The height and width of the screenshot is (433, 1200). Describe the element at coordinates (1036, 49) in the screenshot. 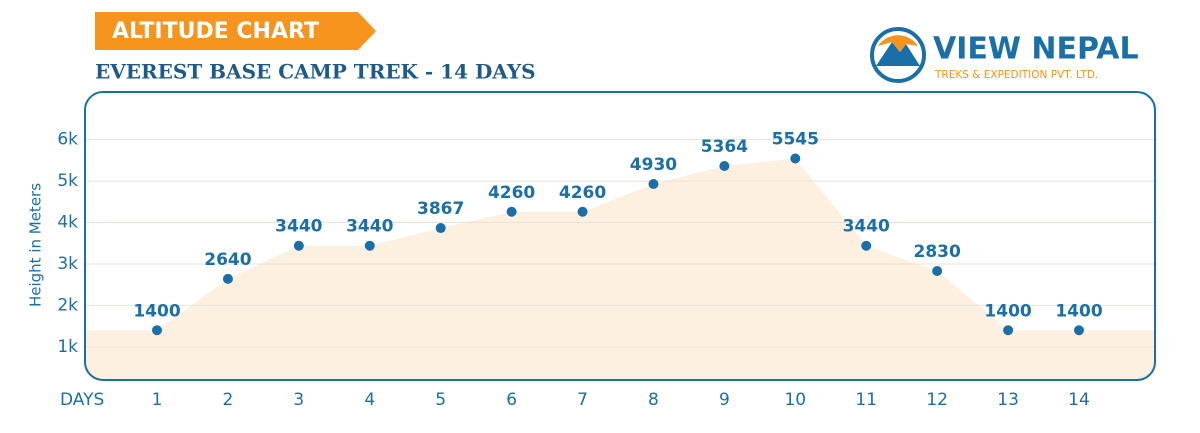

I see `logo-name: VIEW NEPAL` at that location.